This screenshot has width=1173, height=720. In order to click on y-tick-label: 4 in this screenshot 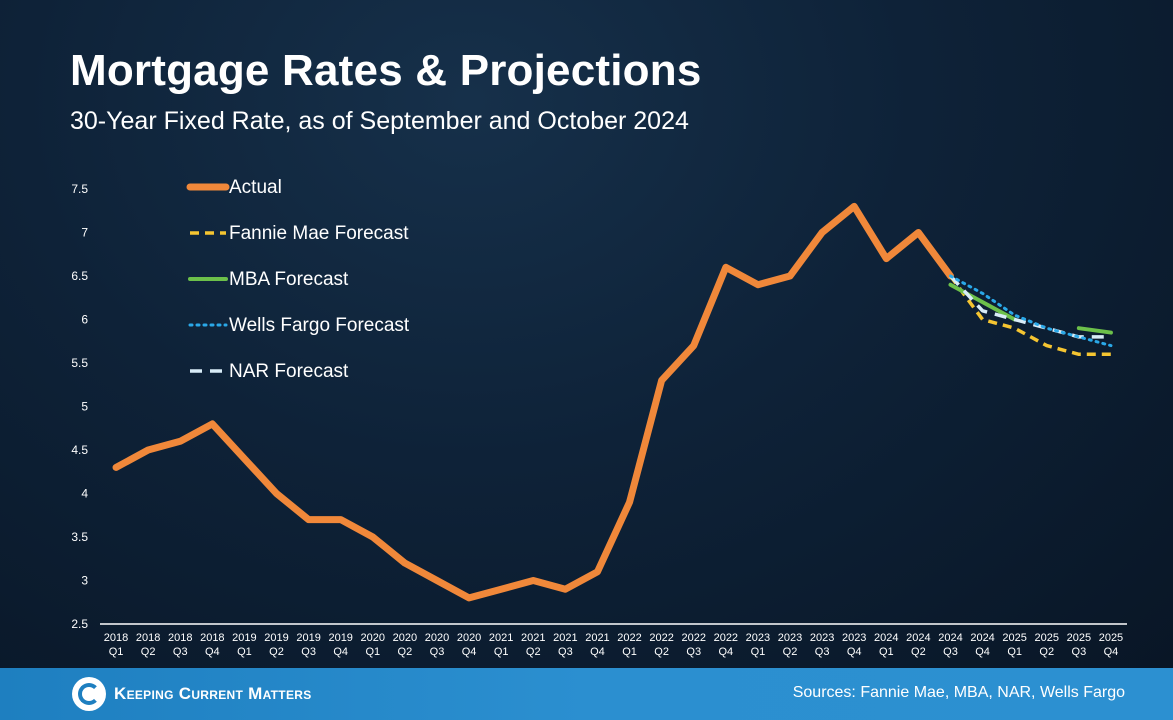, I will do `click(84, 494)`.